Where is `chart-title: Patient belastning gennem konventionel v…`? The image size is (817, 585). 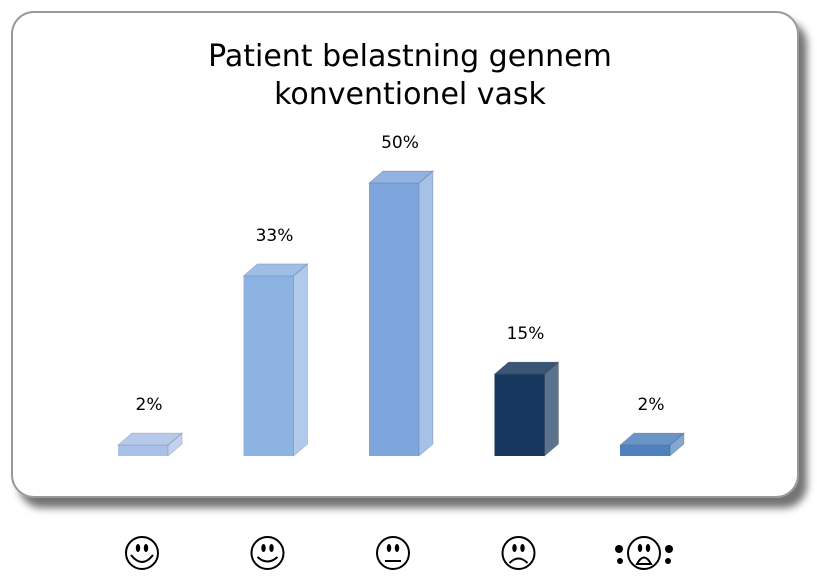
chart-title: Patient belastning gennem konventionel v… is located at coordinates (410, 75).